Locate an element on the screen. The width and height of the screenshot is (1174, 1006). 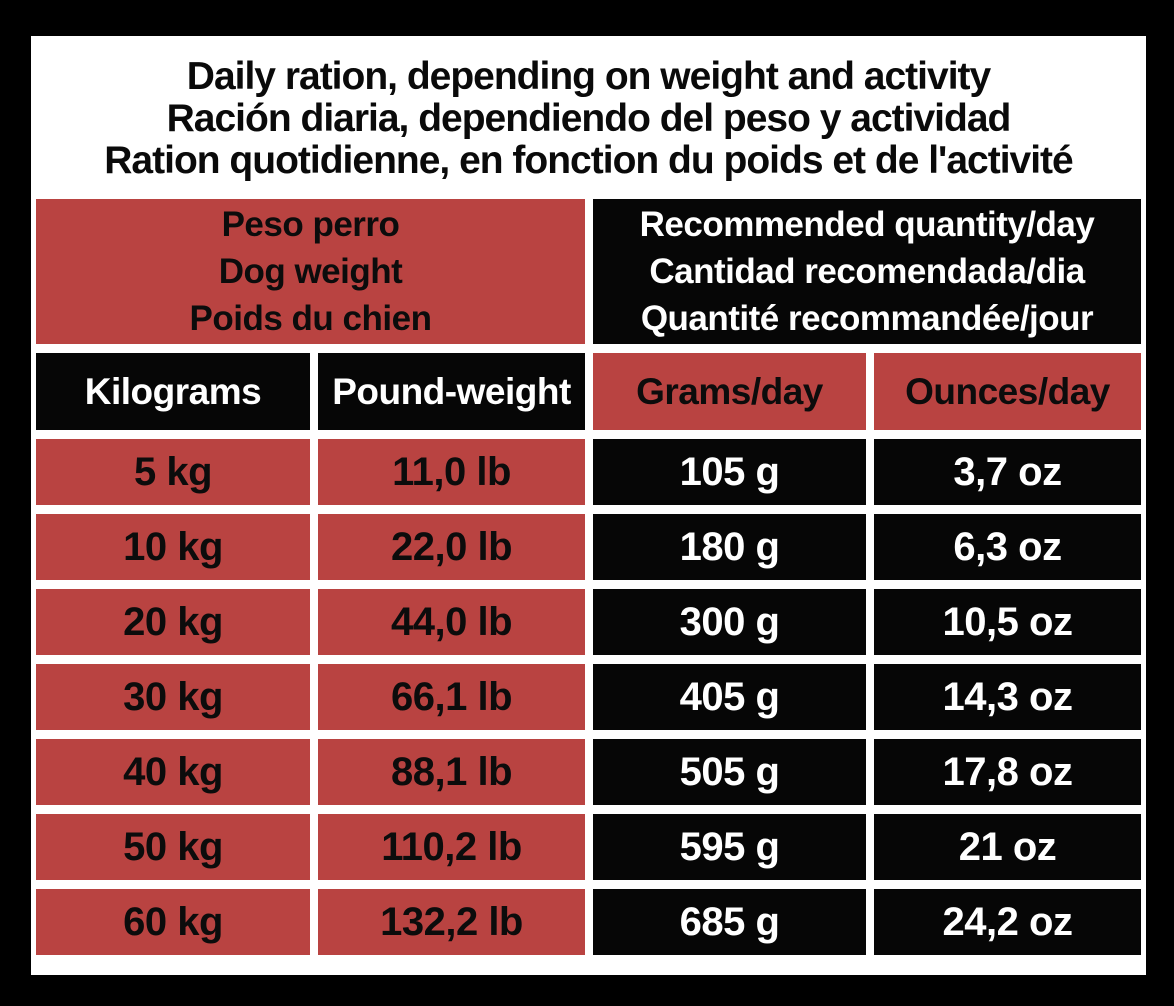
column-header-ounces-day: Ounces/day is located at coordinates (1007, 391).